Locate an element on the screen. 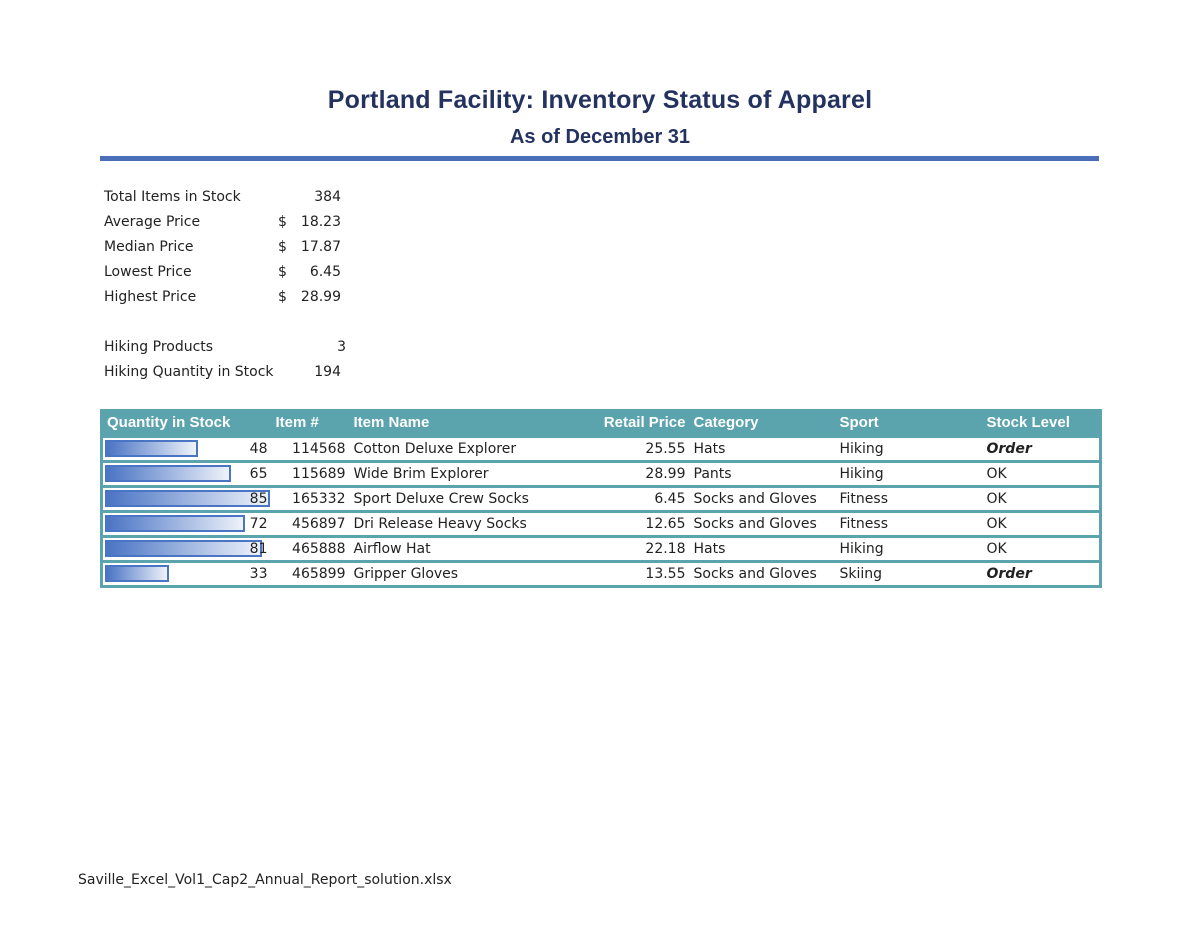 Image resolution: width=1200 pixels, height=927 pixels. quantity-cell: 33 is located at coordinates (186, 574).